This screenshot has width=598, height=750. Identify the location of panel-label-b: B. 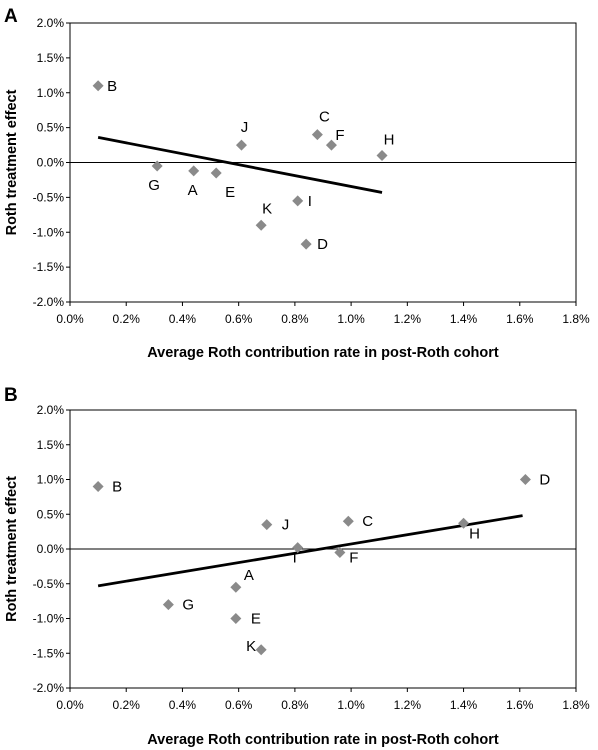
(11, 395).